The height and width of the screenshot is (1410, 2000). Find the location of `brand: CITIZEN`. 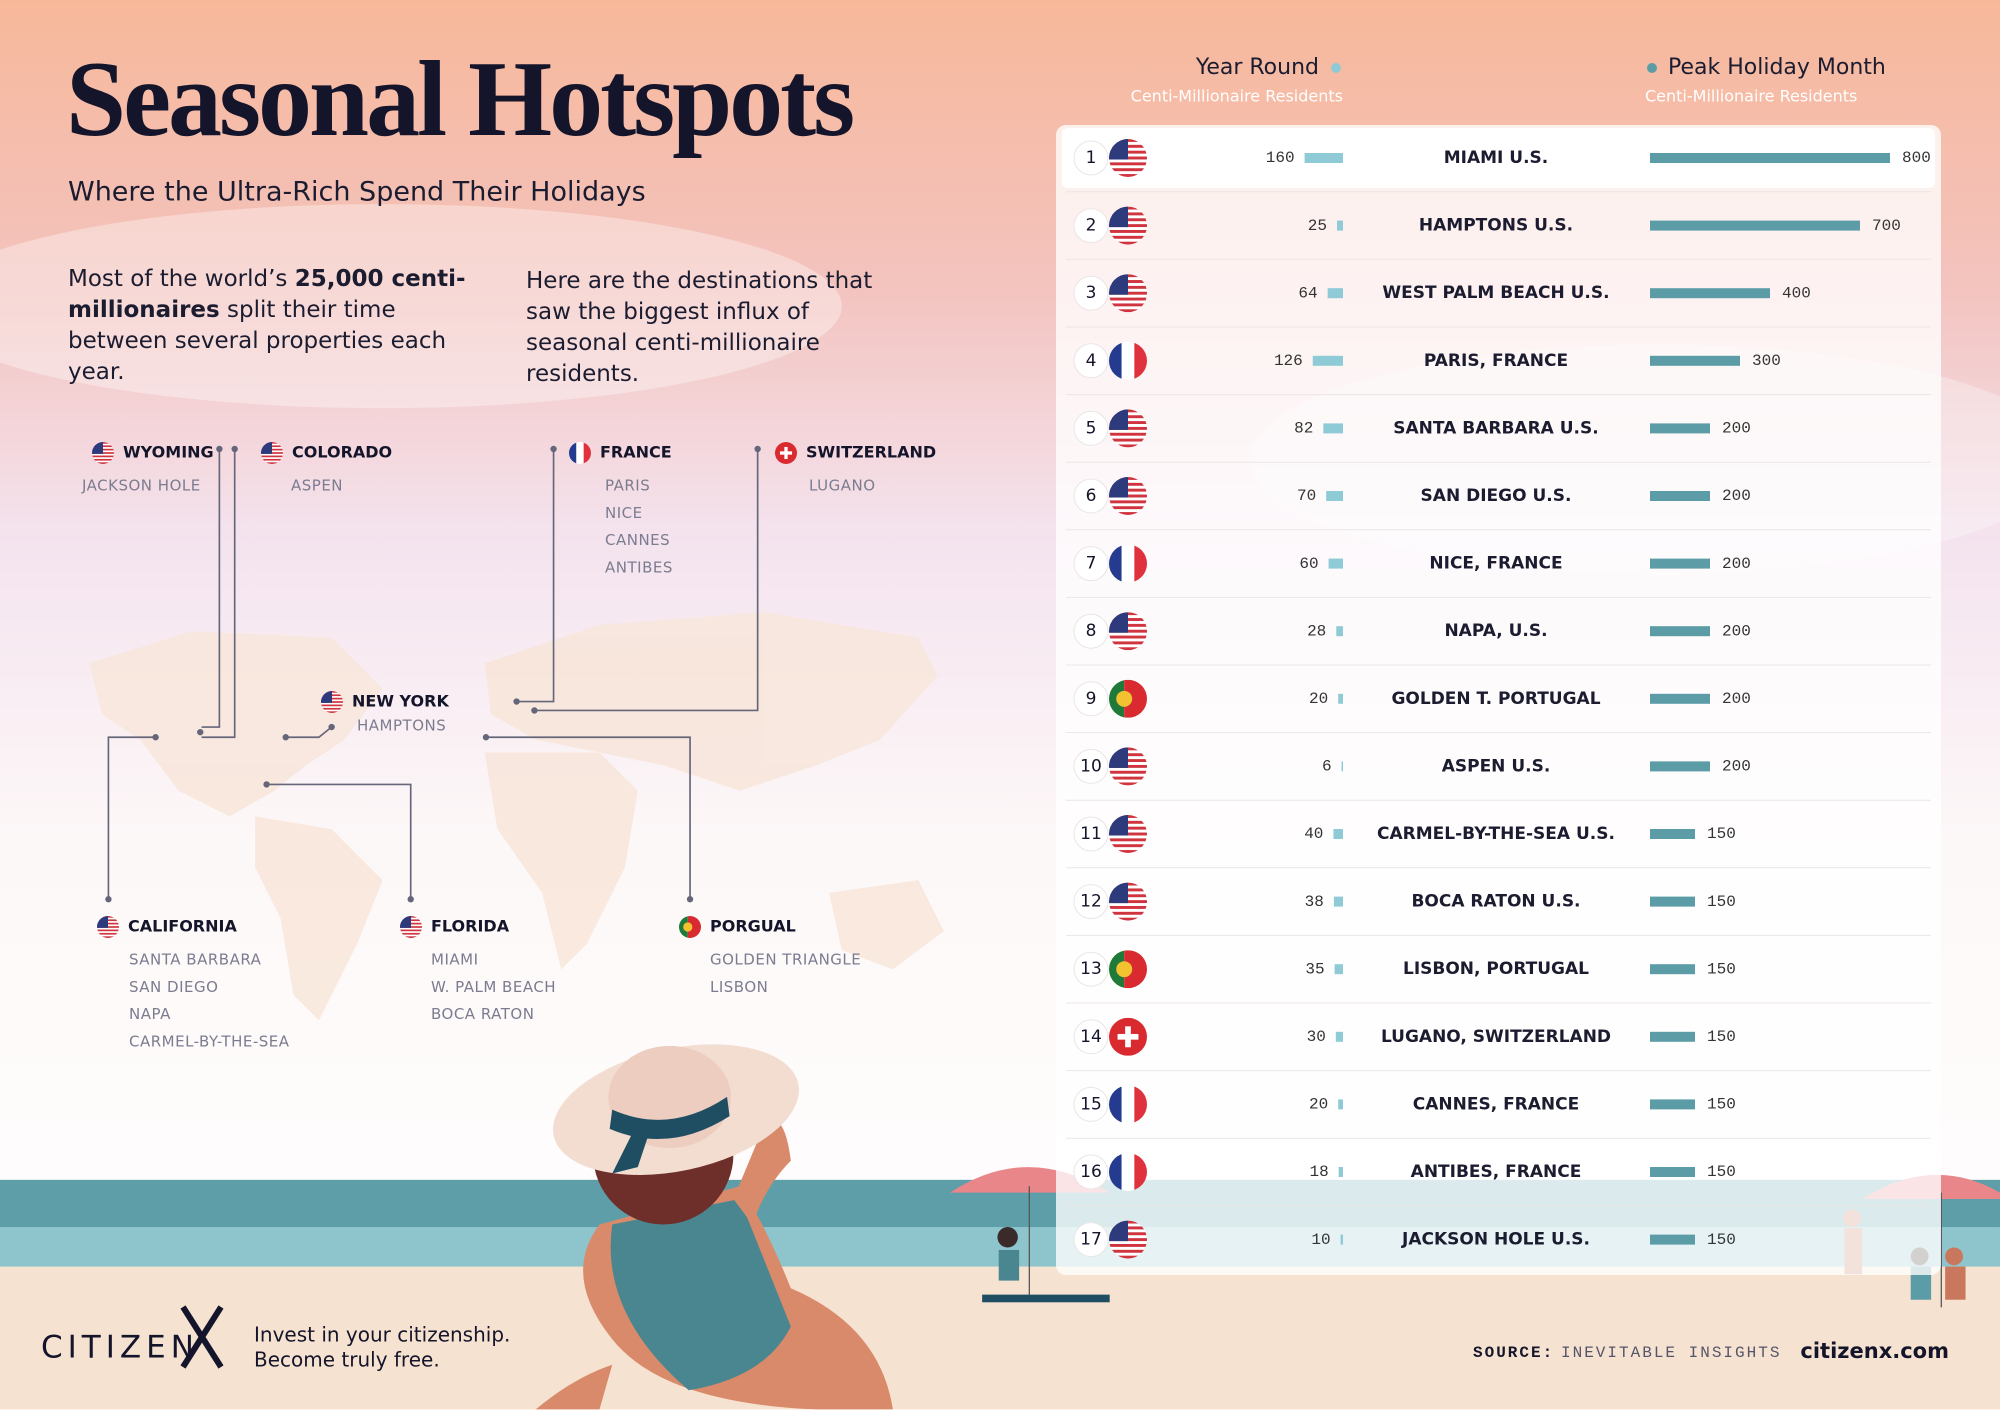

brand: CITIZEN is located at coordinates (120, 1348).